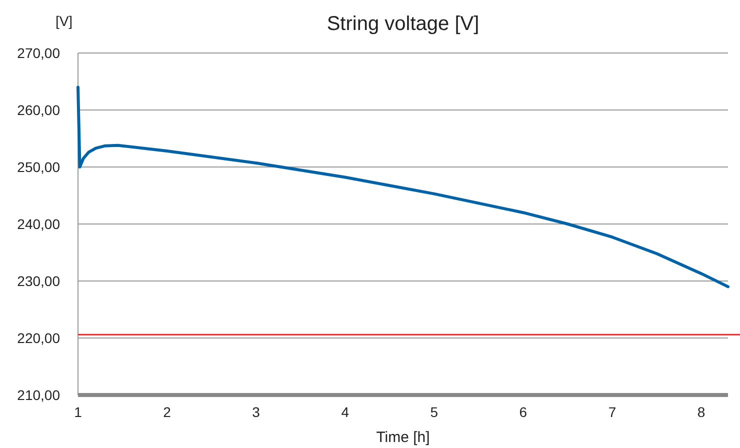  What do you see at coordinates (256, 412) in the screenshot?
I see `x-tick-label: 3` at bounding box center [256, 412].